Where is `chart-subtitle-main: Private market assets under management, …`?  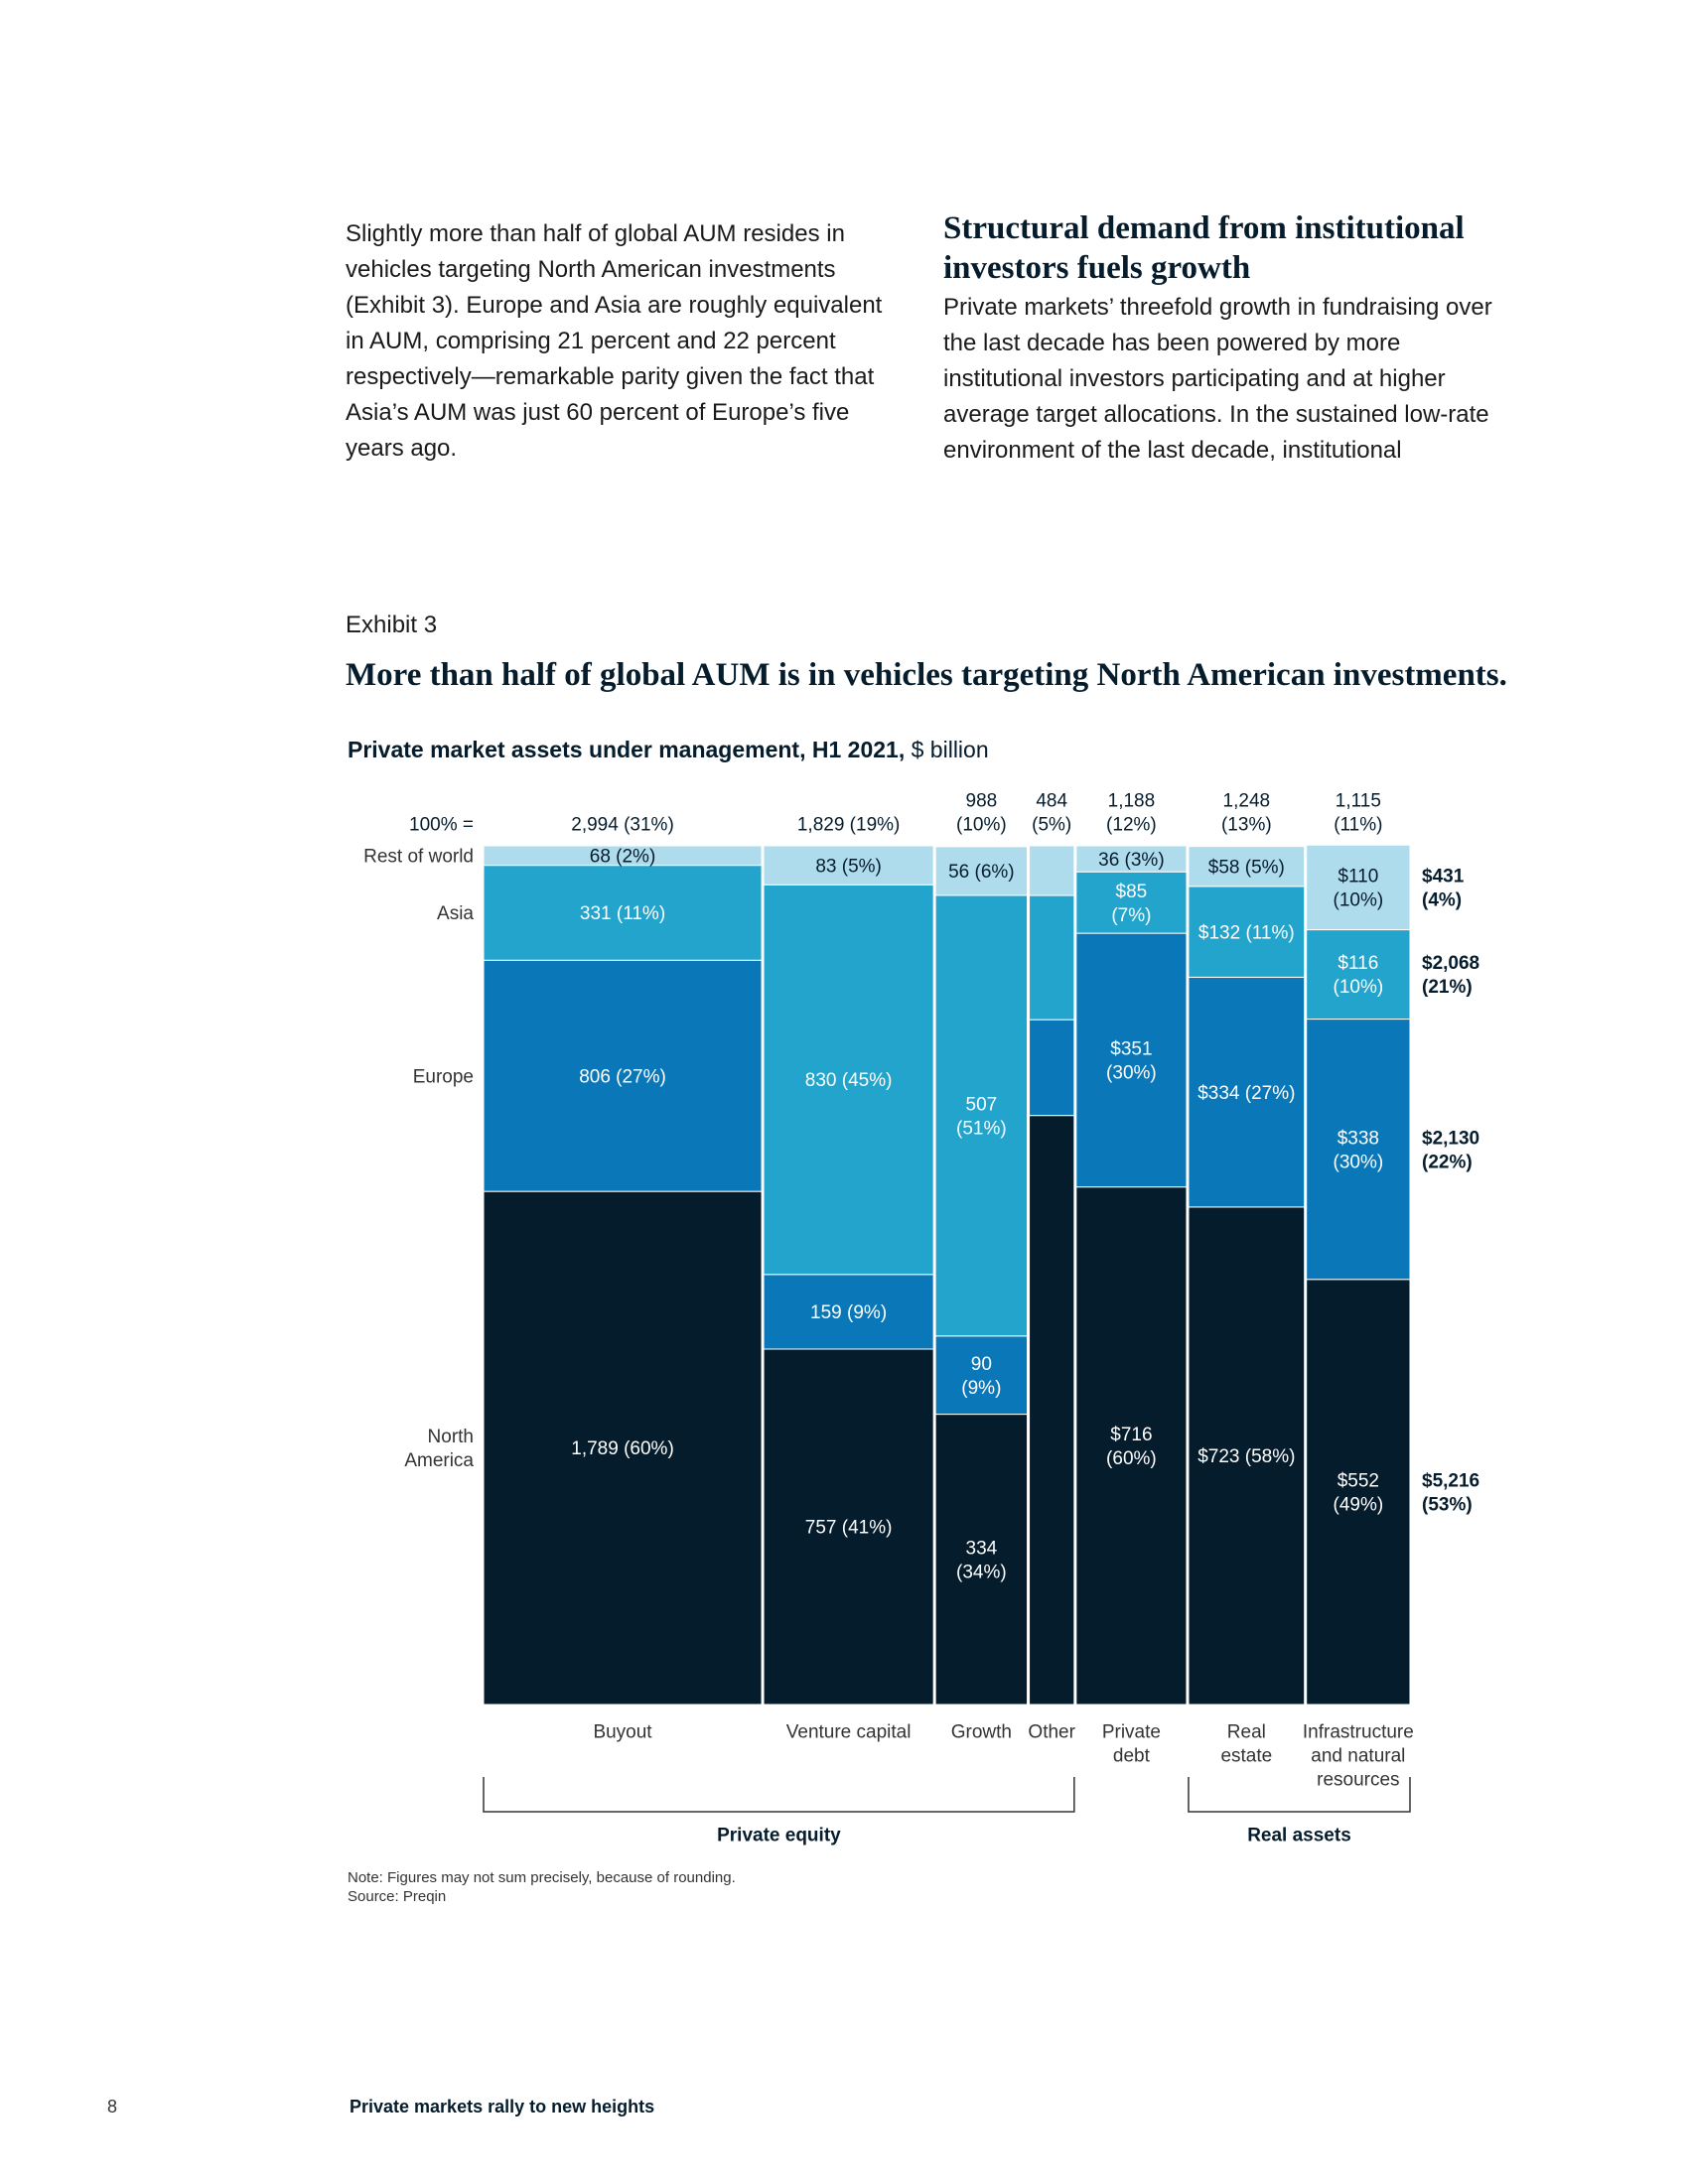 chart-subtitle-main: Private market assets under management, … is located at coordinates (627, 749).